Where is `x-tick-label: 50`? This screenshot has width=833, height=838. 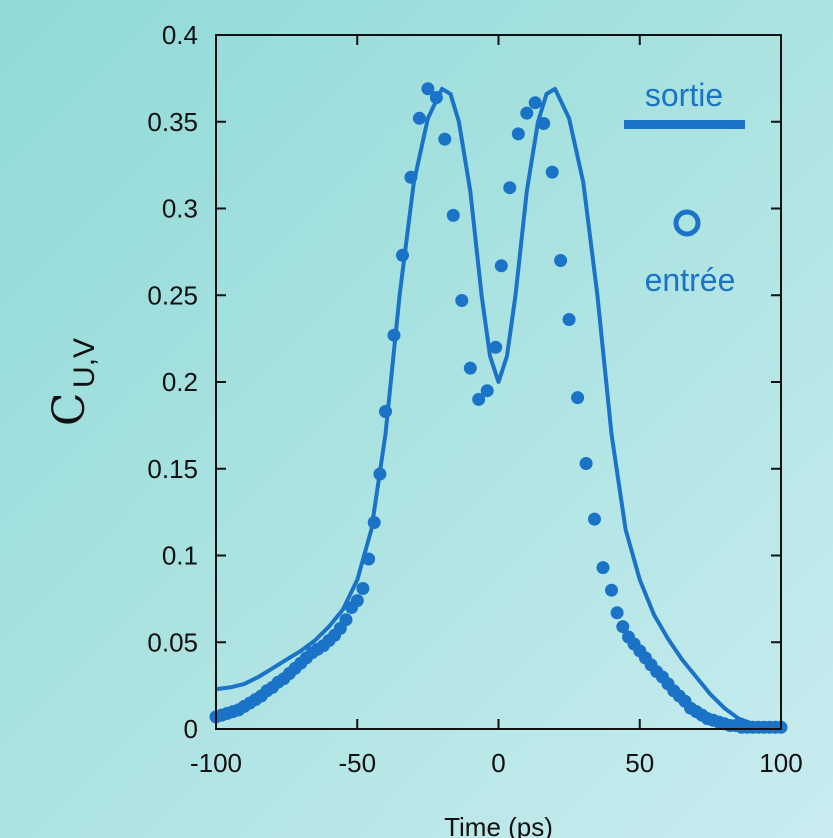 x-tick-label: 50 is located at coordinates (639, 763).